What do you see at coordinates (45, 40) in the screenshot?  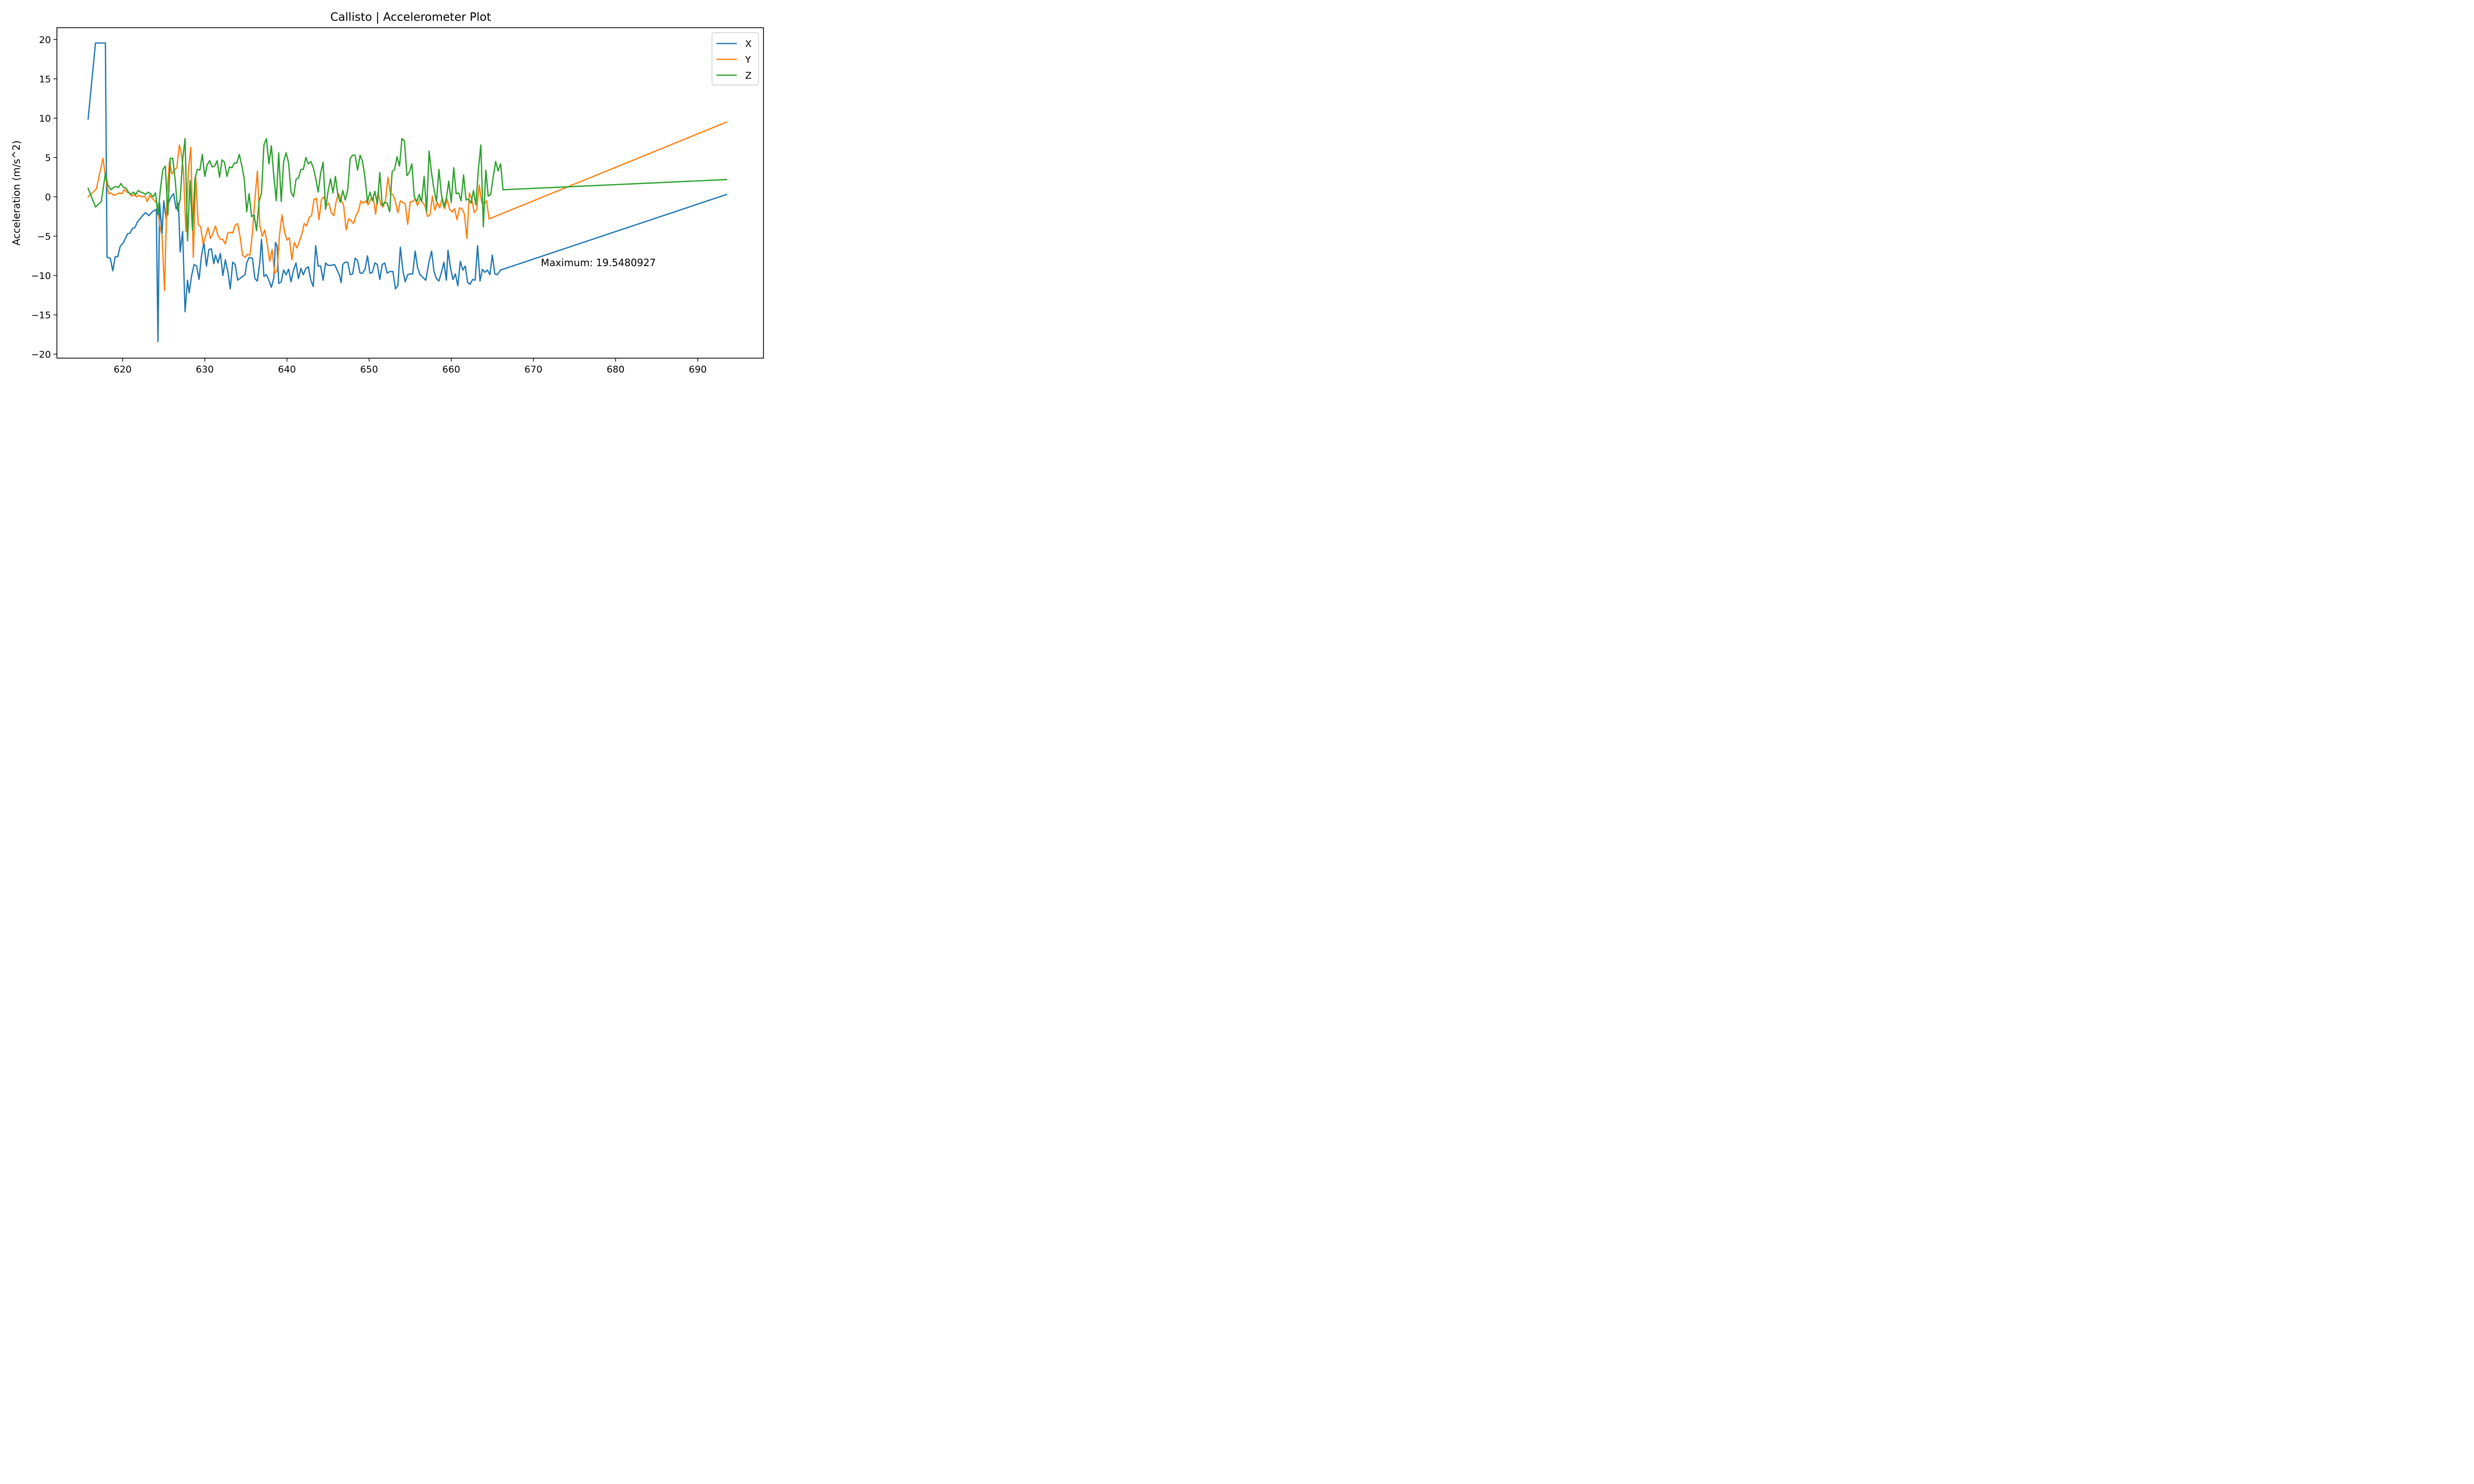 I see `y-tick-label: 20` at bounding box center [45, 40].